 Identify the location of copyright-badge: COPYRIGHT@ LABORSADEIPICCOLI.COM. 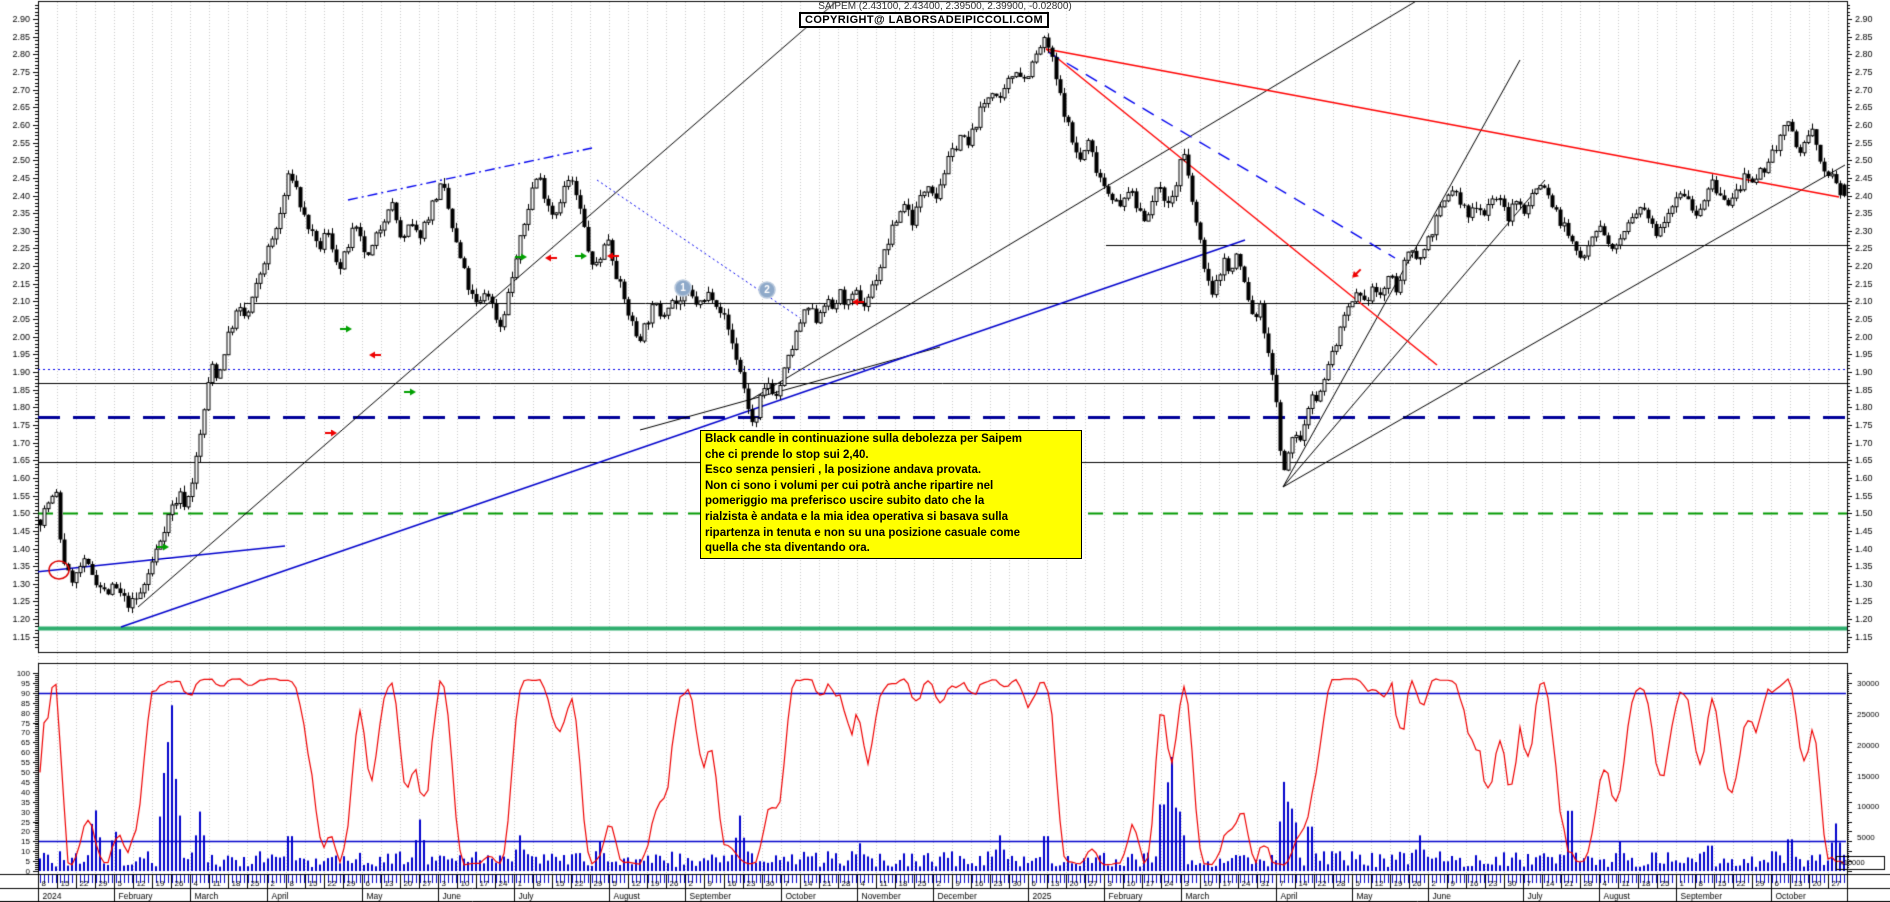
(924, 20).